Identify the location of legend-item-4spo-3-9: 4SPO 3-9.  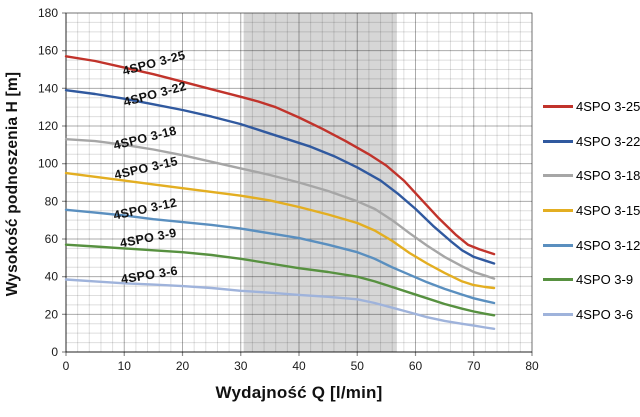
(591, 279).